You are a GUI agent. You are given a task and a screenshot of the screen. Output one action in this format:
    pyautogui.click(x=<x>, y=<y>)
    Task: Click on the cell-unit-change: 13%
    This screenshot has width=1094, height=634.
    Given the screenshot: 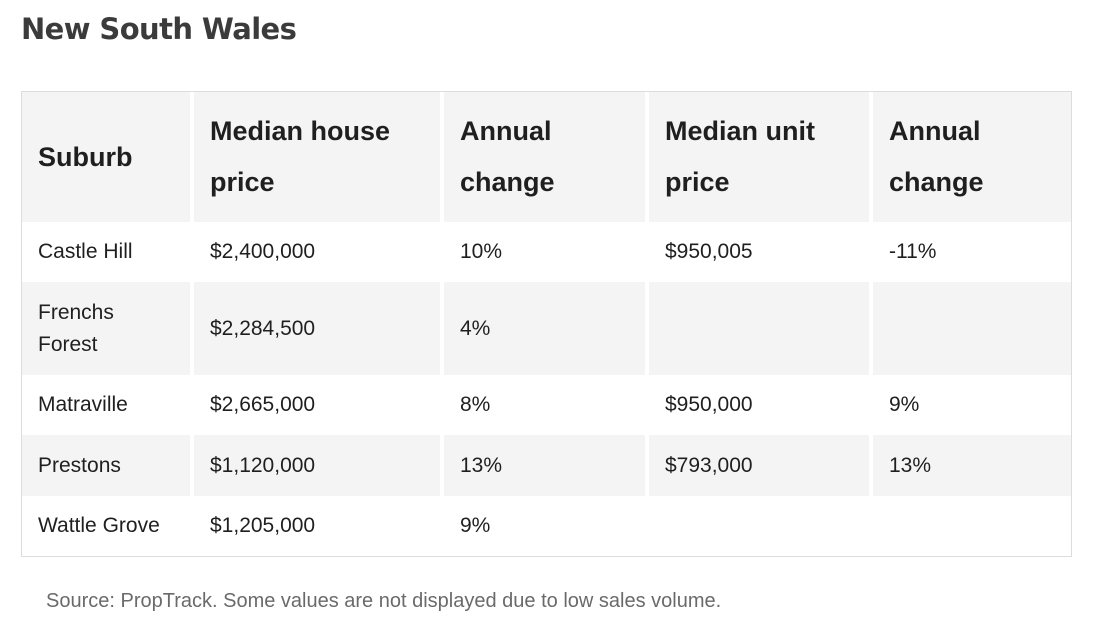 What is the action you would take?
    pyautogui.click(x=970, y=465)
    